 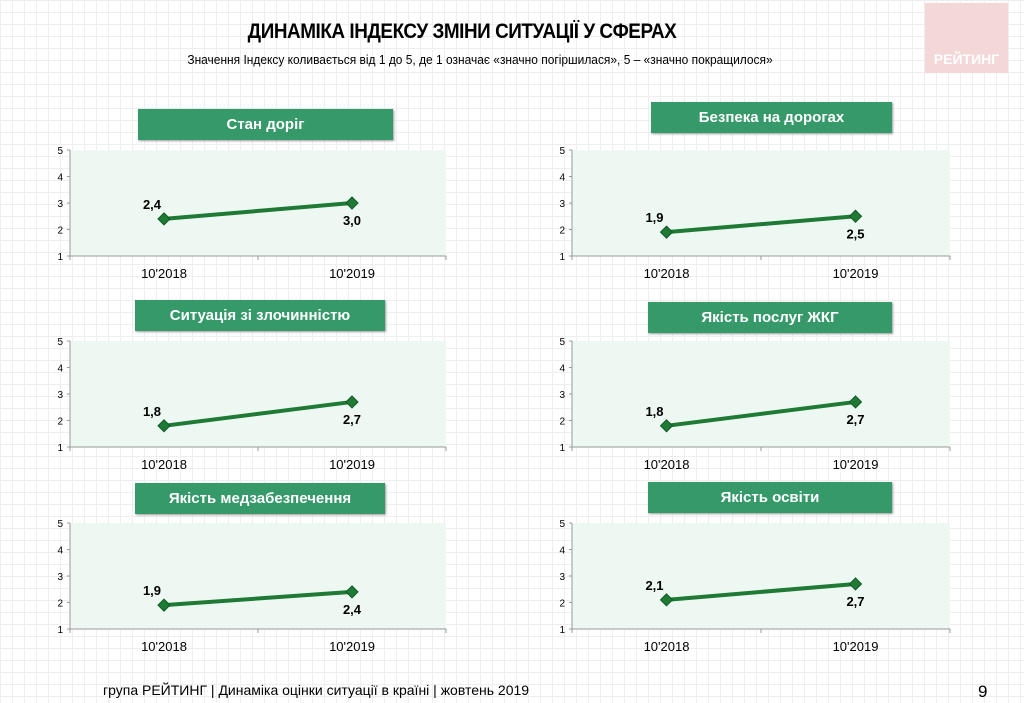 I want to click on page-number: 9, so click(x=983, y=691).